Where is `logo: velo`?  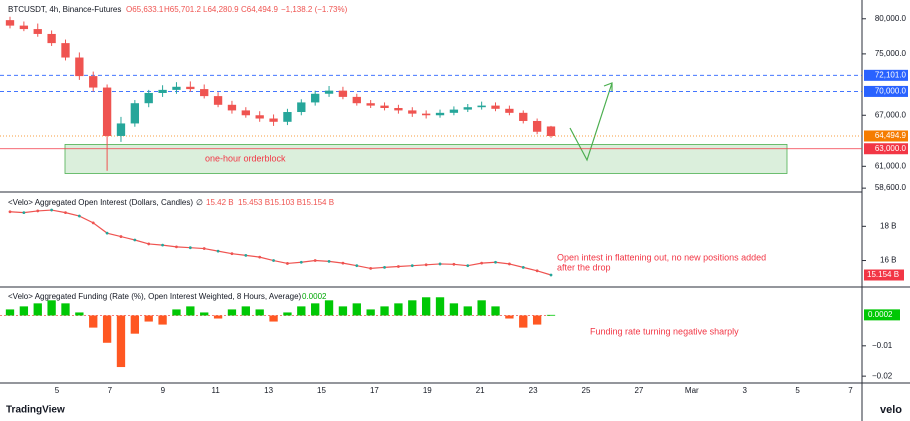 logo: velo is located at coordinates (891, 410).